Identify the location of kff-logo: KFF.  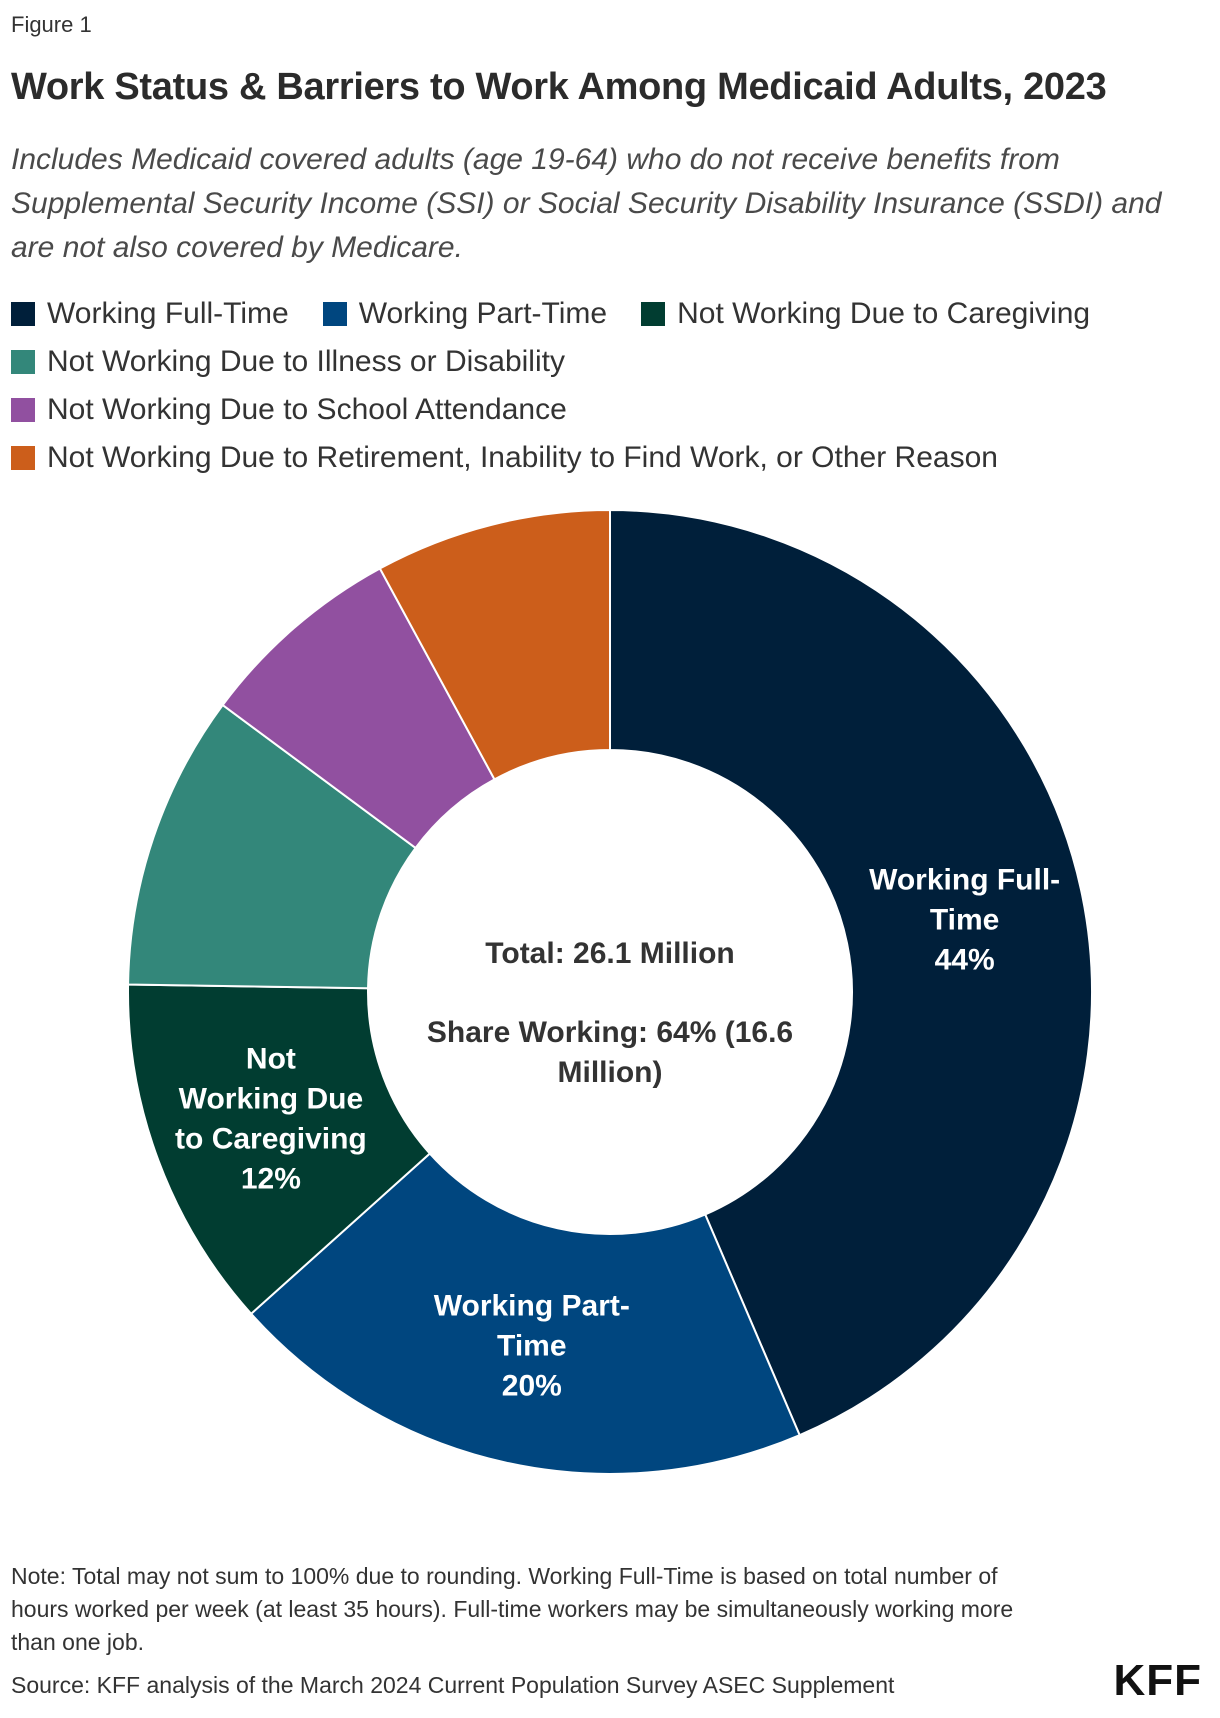
(1157, 1680).